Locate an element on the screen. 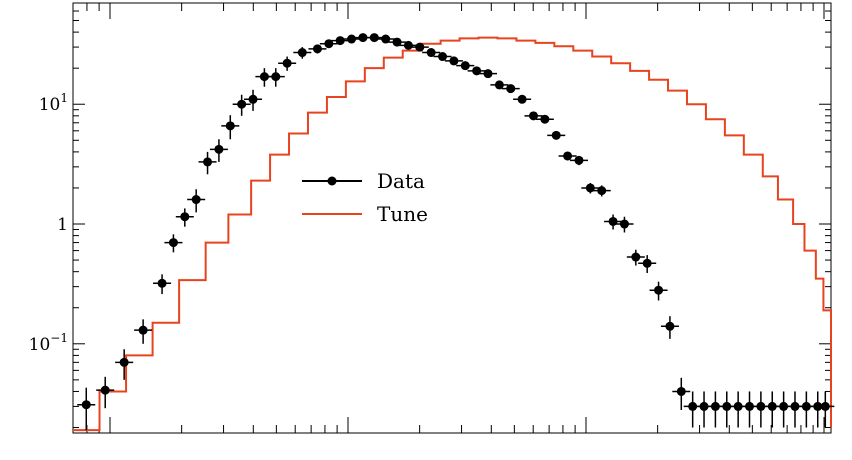 The image size is (852, 460). y-tick-label: 10⁻¹ is located at coordinates (48, 343).